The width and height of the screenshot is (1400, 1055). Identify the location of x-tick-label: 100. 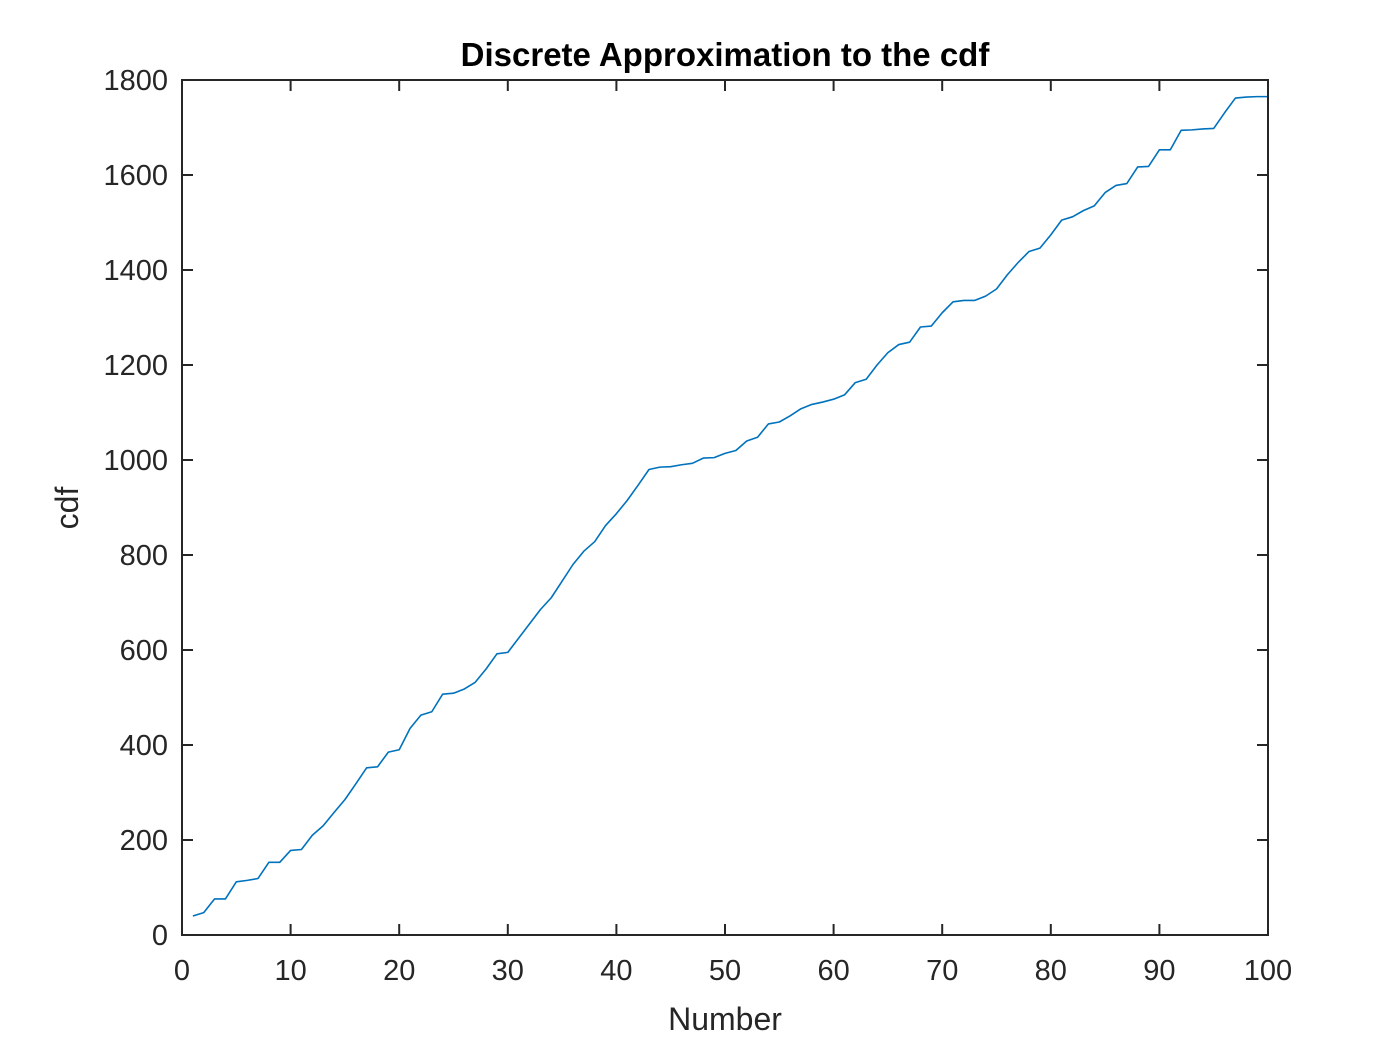
(1268, 971).